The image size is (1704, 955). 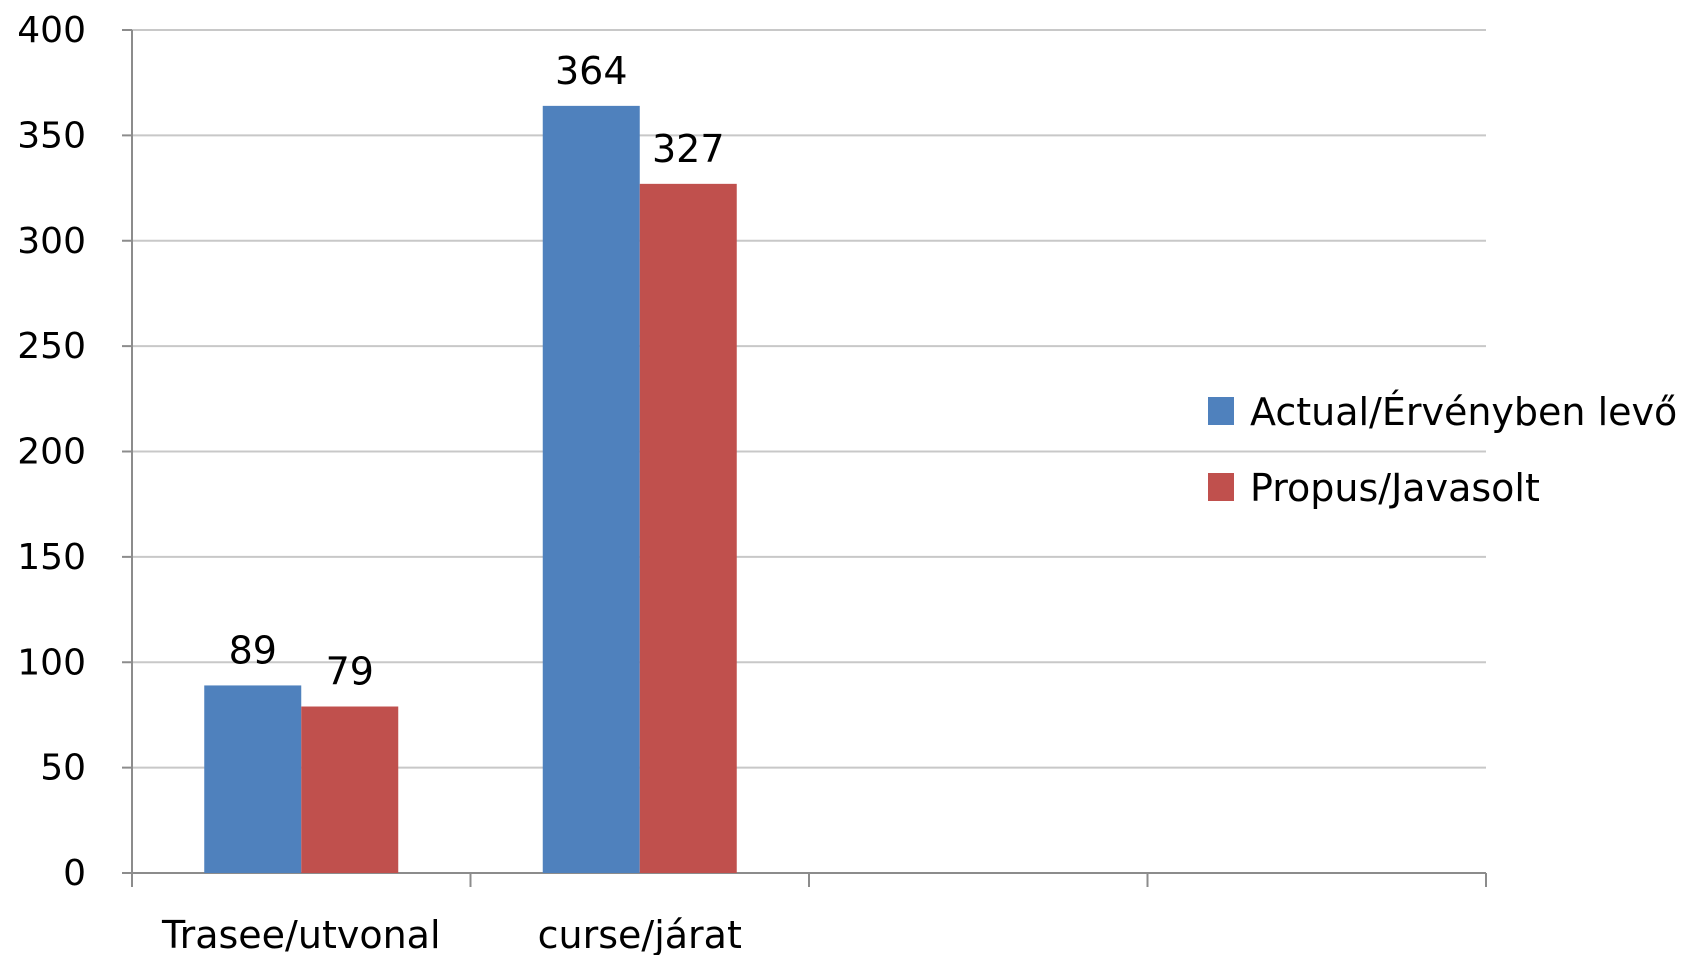 I want to click on y-tick-label: 250, so click(x=51, y=346).